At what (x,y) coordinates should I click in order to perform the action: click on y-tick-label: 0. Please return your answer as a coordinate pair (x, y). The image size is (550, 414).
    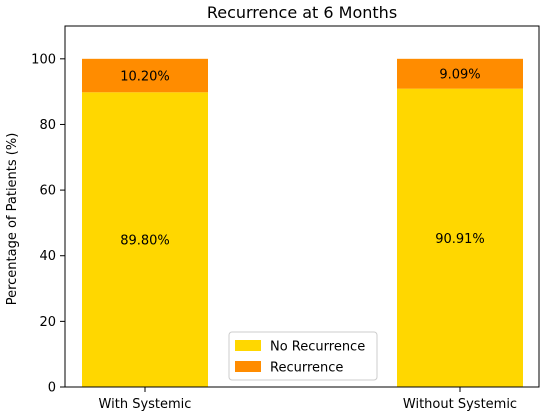
    Looking at the image, I should click on (52, 388).